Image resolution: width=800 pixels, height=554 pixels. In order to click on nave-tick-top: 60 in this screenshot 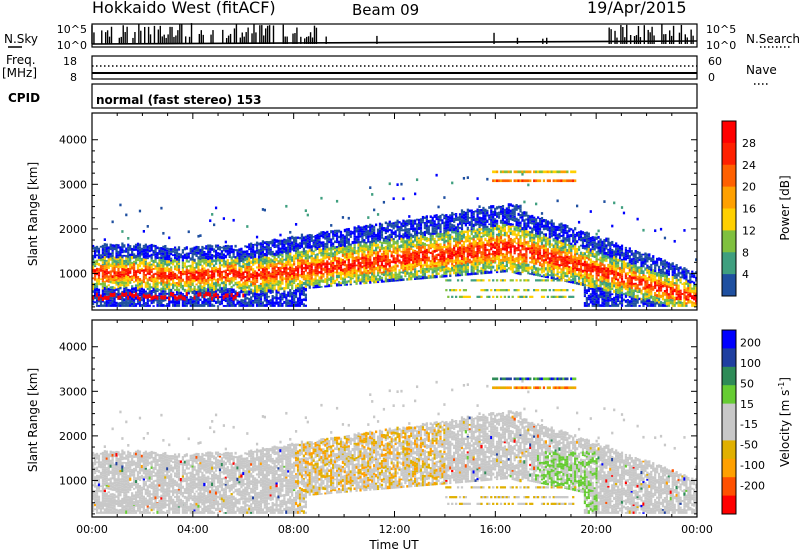, I will do `click(715, 61)`.